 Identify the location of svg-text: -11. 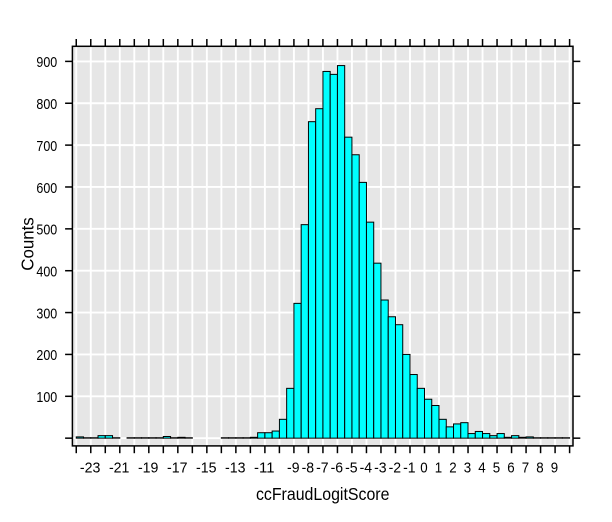
(264, 467).